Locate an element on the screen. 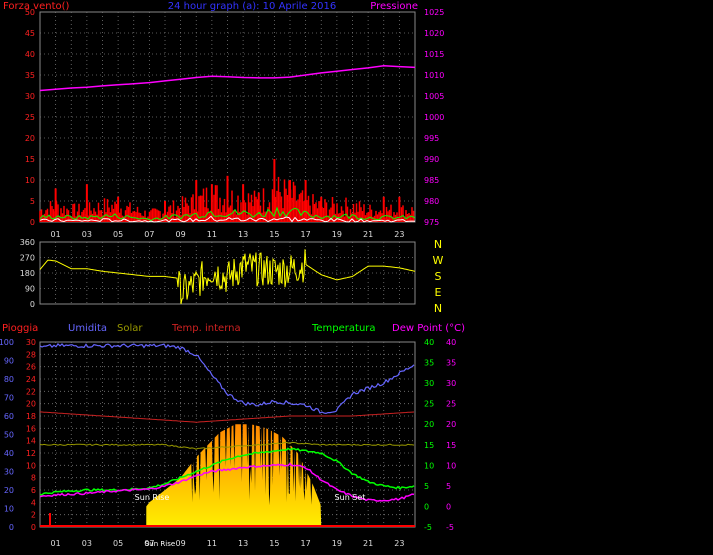  sun-rise-label: Sun Rise is located at coordinates (152, 497).